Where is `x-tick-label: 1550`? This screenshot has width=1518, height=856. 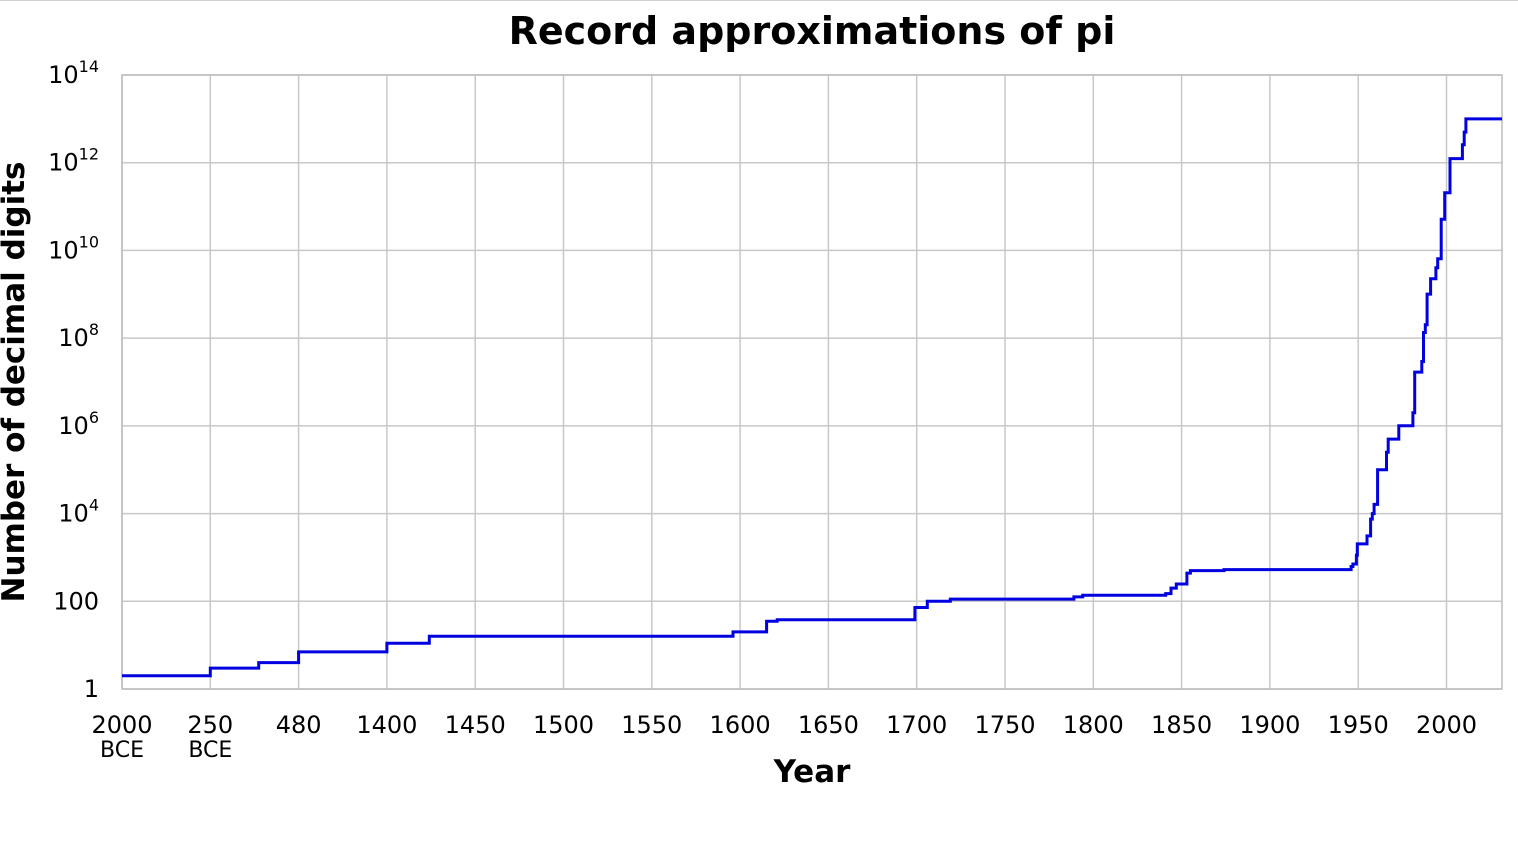 x-tick-label: 1550 is located at coordinates (651, 725).